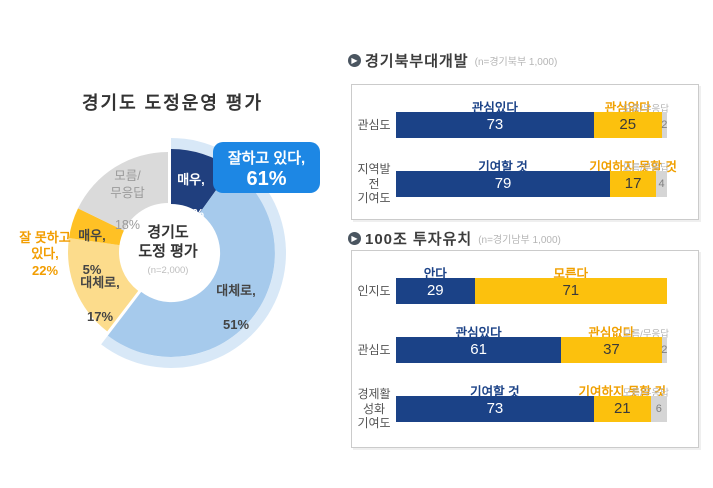 The height and width of the screenshot is (488, 713). What do you see at coordinates (191, 197) in the screenshot?
I see `donut-segment-label-very-positive: 매우, 10%` at bounding box center [191, 197].